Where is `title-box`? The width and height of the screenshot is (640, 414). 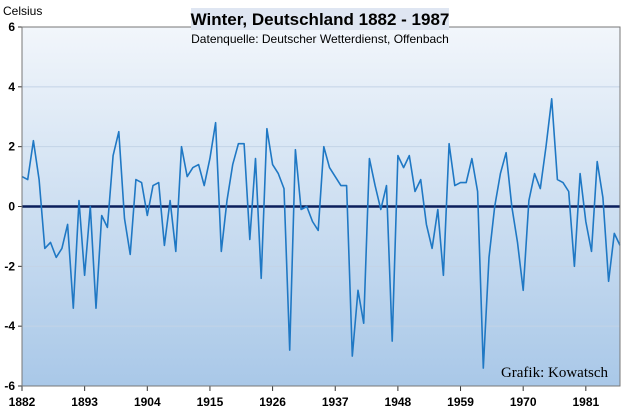
title-box is located at coordinates (320, 19).